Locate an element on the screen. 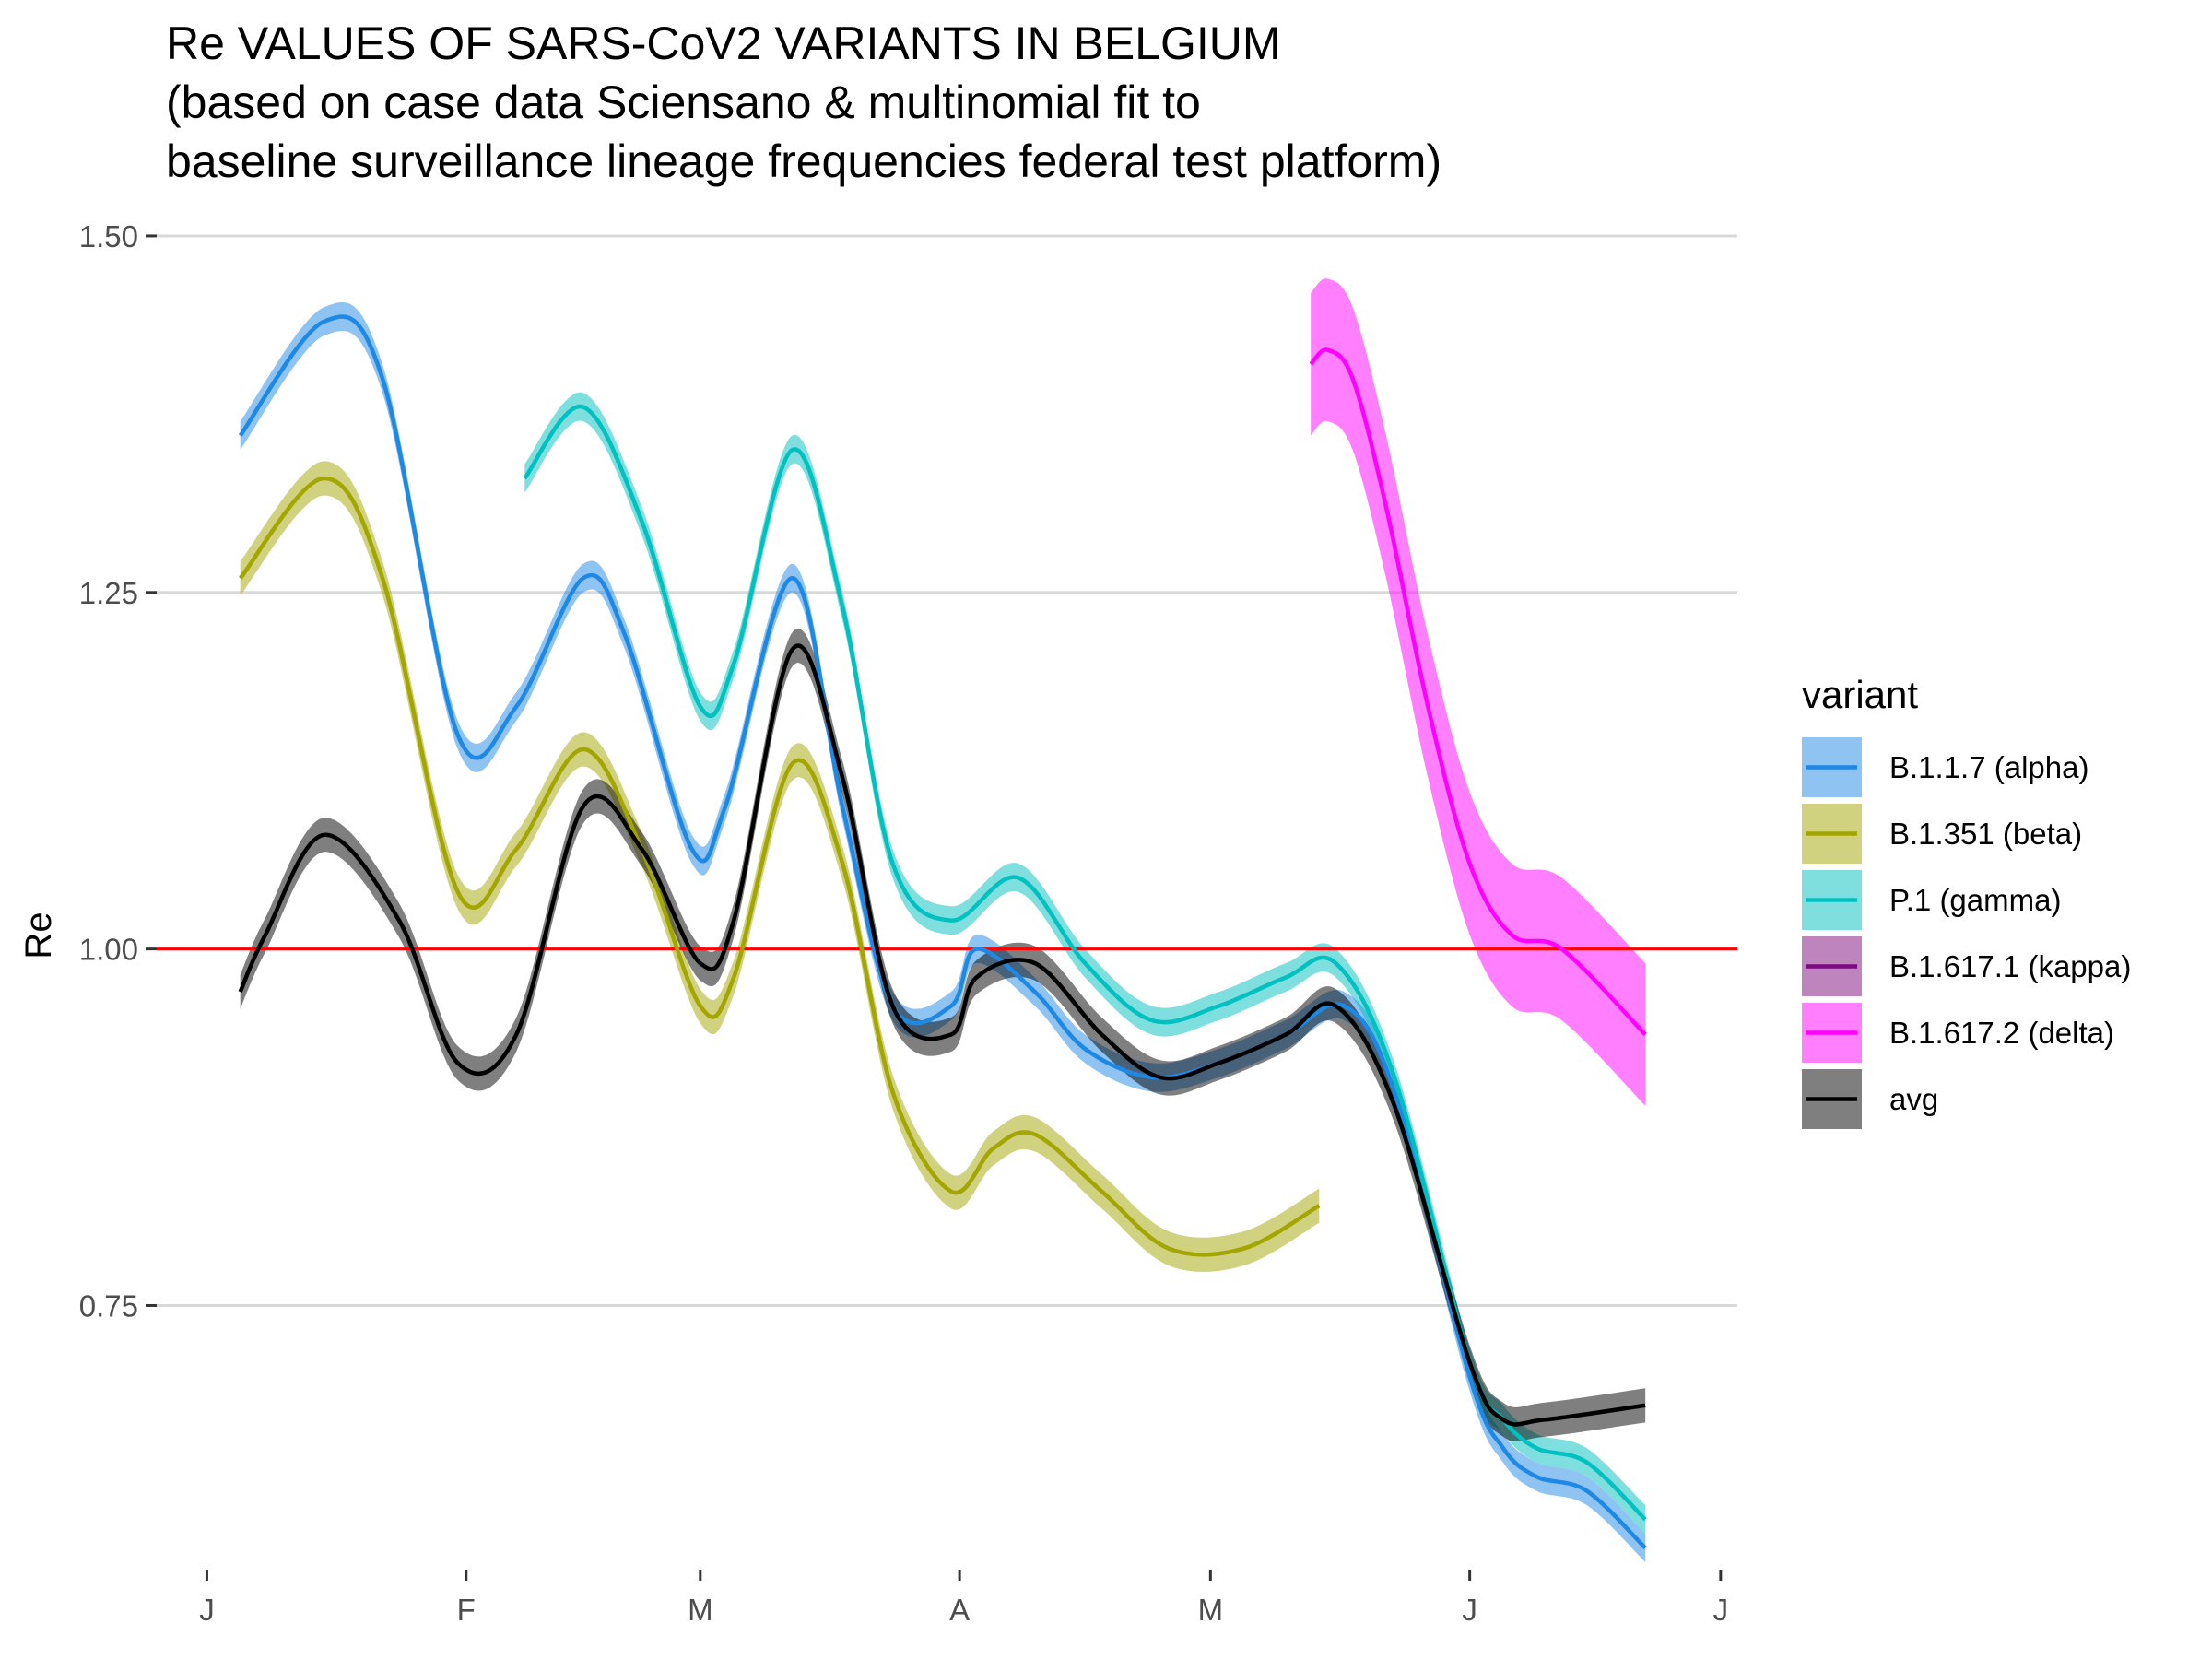 This screenshot has height=1659, width=2212. x-tick-label: F is located at coordinates (466, 1610).